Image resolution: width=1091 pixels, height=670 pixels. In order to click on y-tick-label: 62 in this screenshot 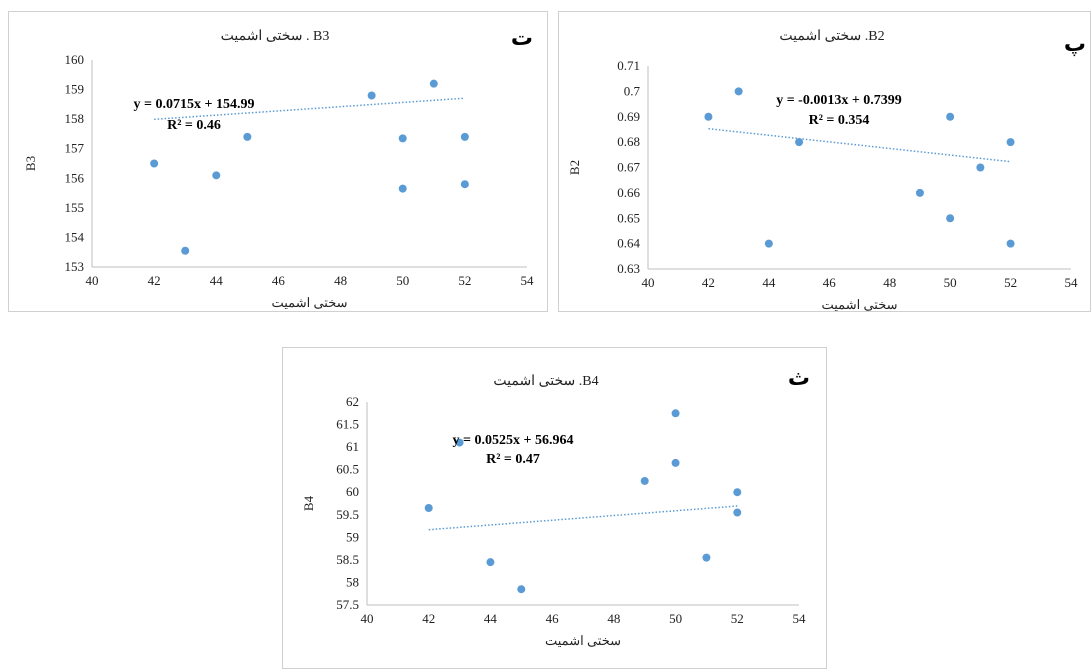, I will do `click(352, 401)`.